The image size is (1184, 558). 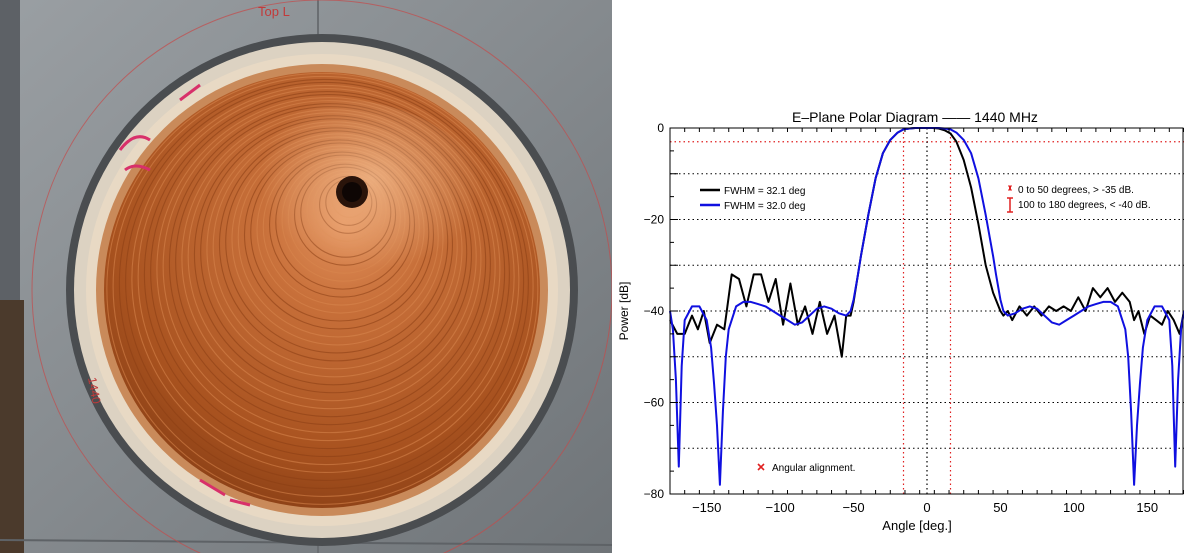 I want to click on annotation-alignment: Angular alignment., so click(x=813, y=468).